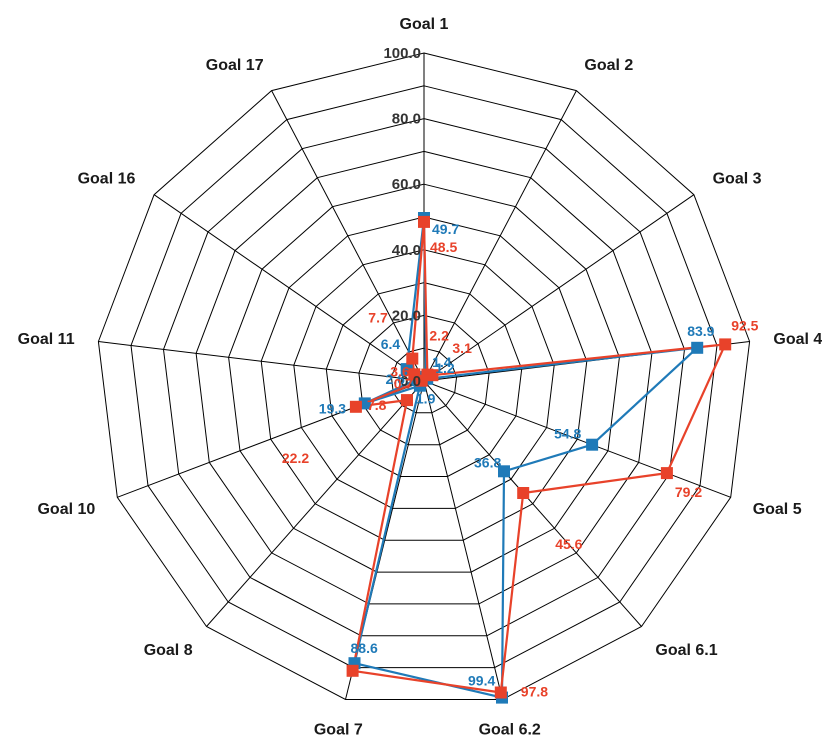 Image resolution: width=822 pixels, height=735 pixels. I want to click on data-label: 7.8, so click(377, 405).